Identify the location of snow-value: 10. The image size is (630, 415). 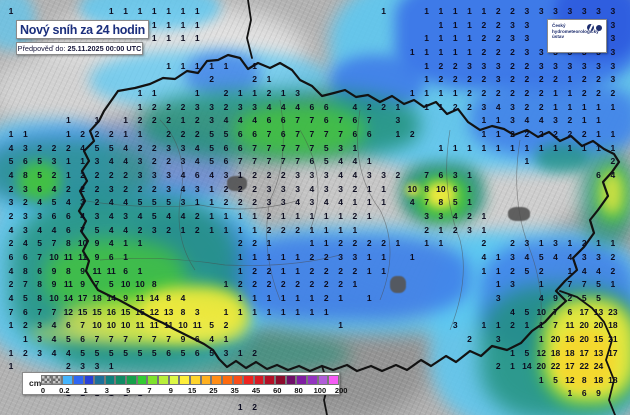
(111, 324).